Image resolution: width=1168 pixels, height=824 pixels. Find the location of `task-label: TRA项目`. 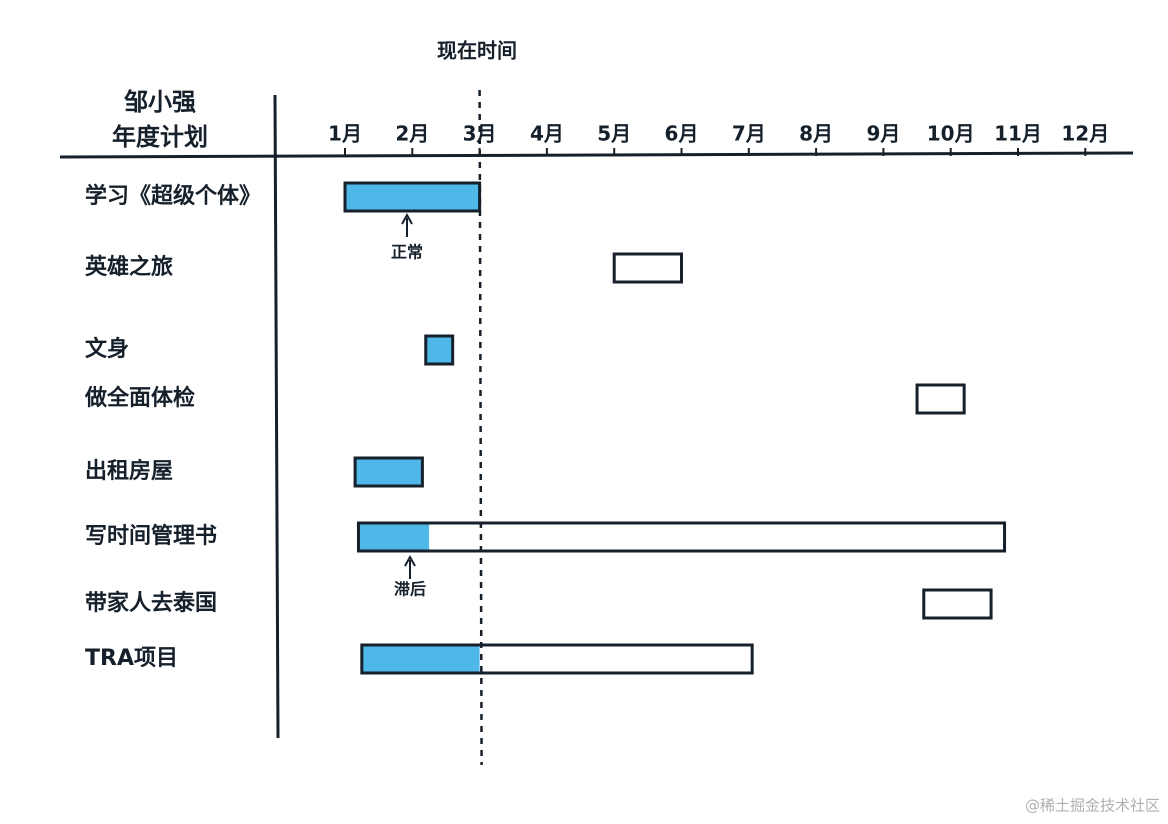

task-label: TRA项目 is located at coordinates (131, 658).